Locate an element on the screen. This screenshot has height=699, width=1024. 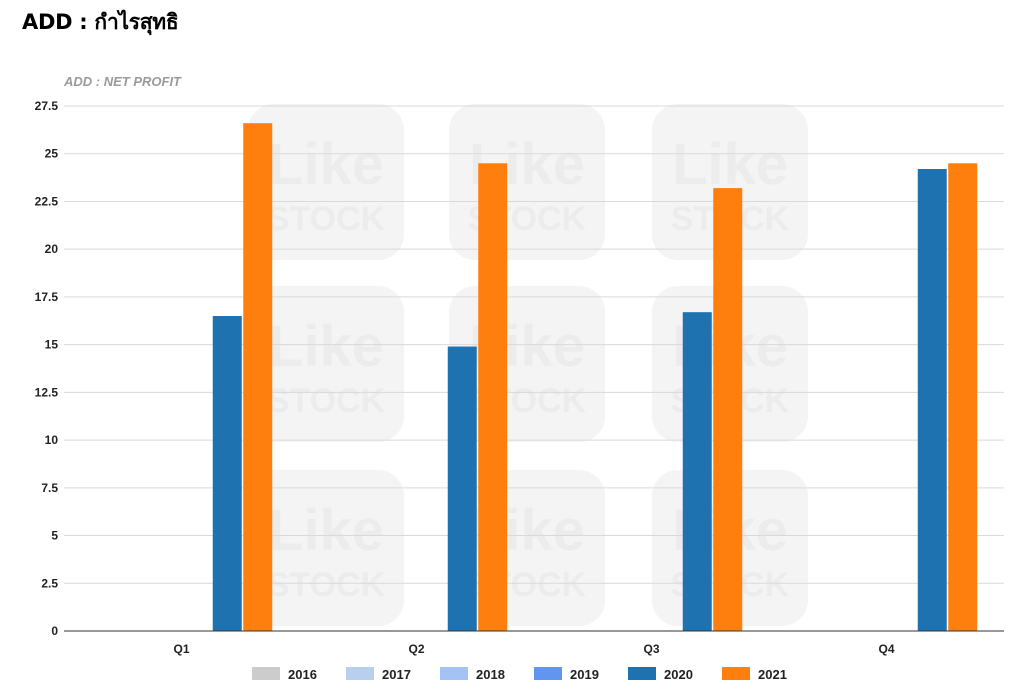
x-category-label: Q3 is located at coordinates (651, 649).